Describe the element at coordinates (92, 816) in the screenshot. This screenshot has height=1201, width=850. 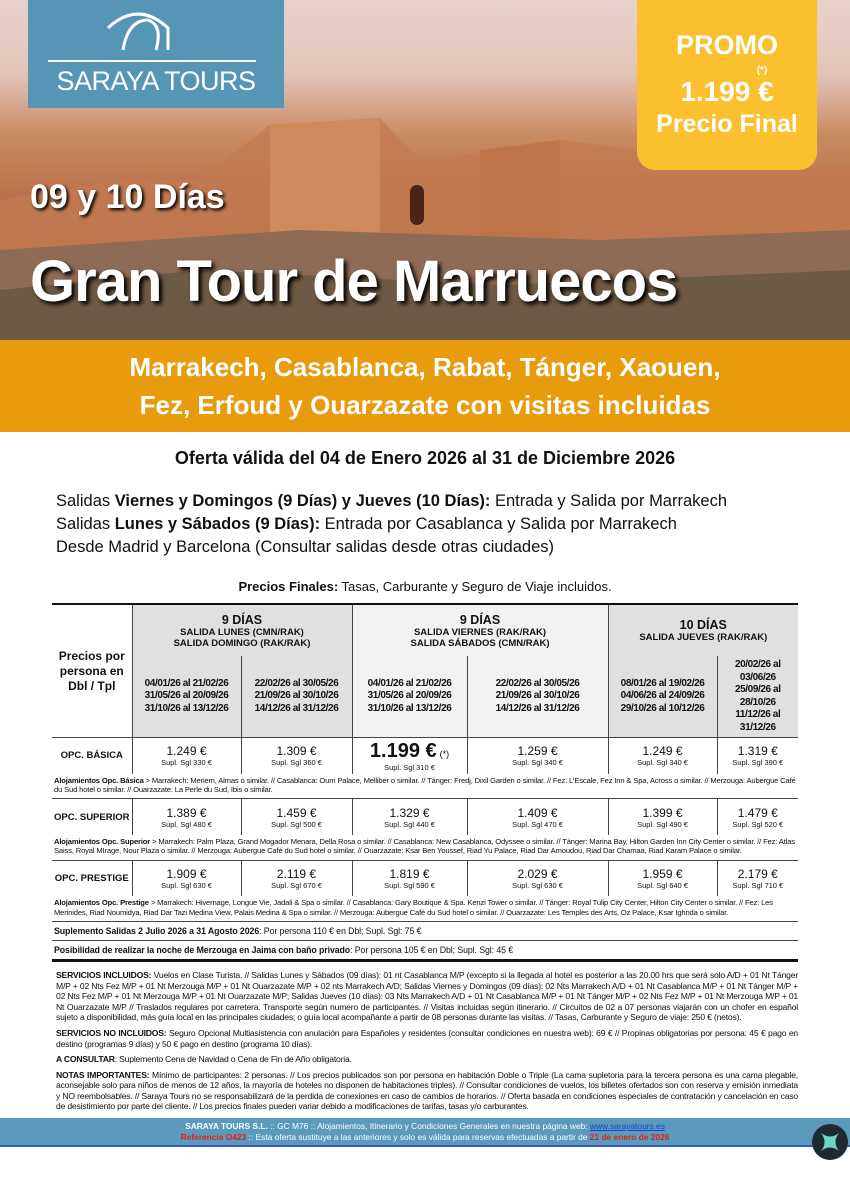
I see `option-name: OPC. SUPERIOR` at that location.